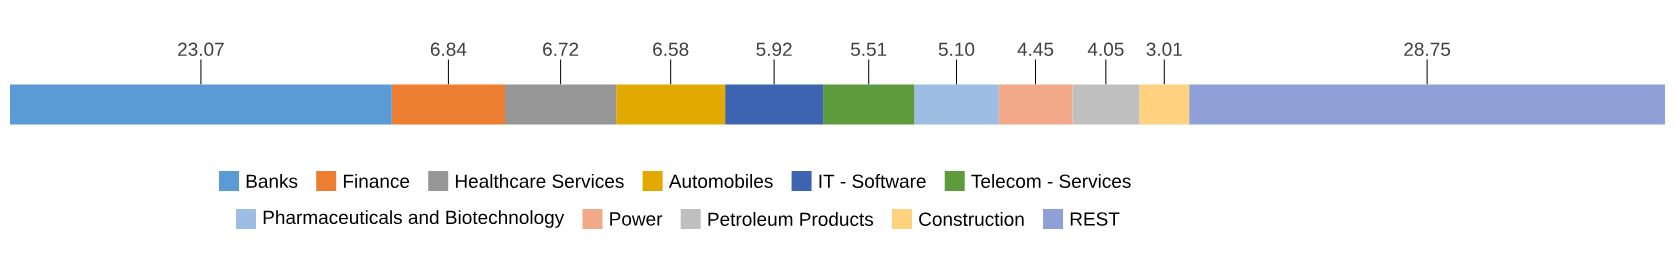 The height and width of the screenshot is (261, 1675). What do you see at coordinates (956, 49) in the screenshot?
I see `data-label: 5.10` at bounding box center [956, 49].